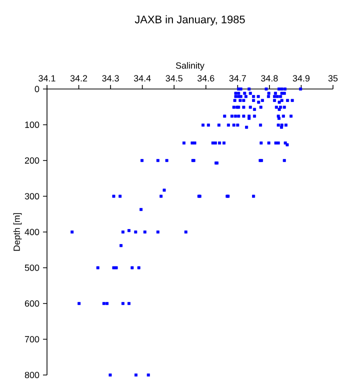 The width and height of the screenshot is (341, 384). Describe the element at coordinates (189, 20) in the screenshot. I see `chart-title: JAXB in January, 1985` at that location.